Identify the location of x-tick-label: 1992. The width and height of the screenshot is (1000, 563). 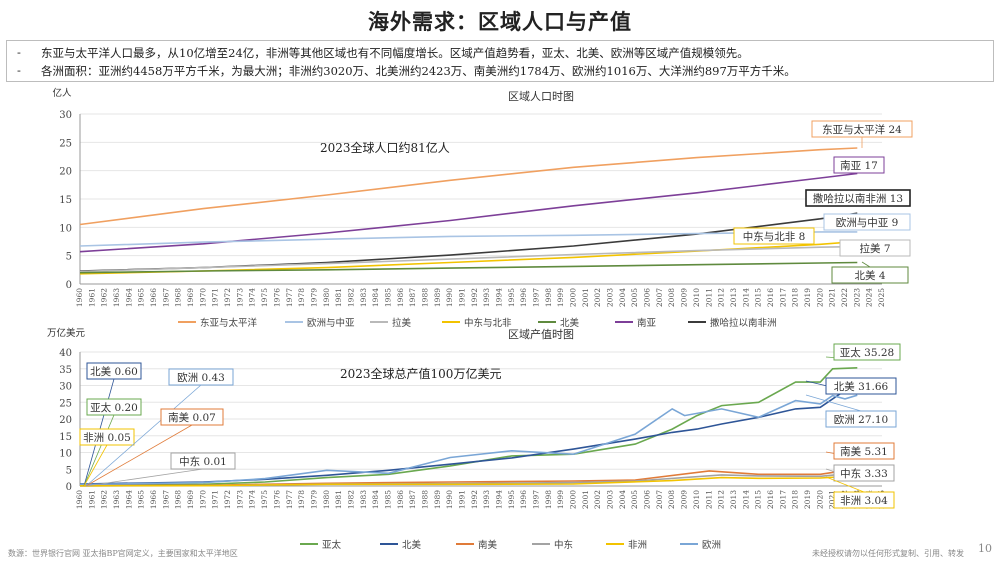
(474, 297).